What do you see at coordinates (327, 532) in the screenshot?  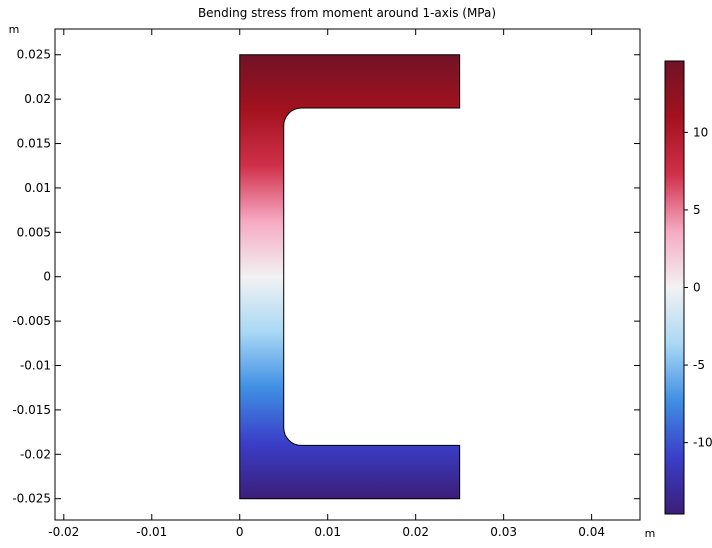 I see `x-tick-label: 0.01` at bounding box center [327, 532].